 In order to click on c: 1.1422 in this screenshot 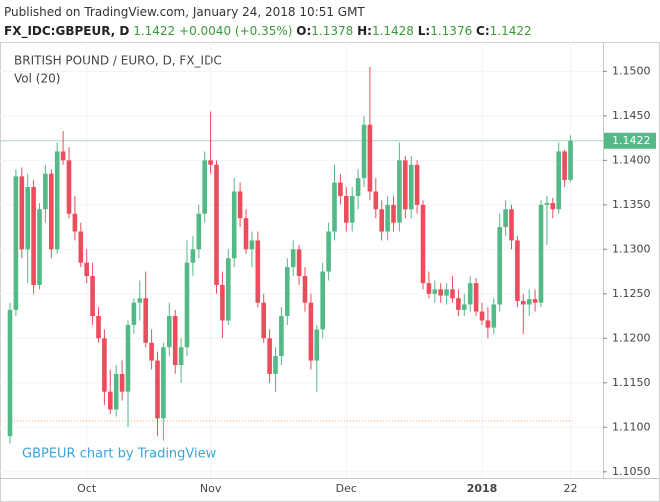, I will do `click(510, 31)`.